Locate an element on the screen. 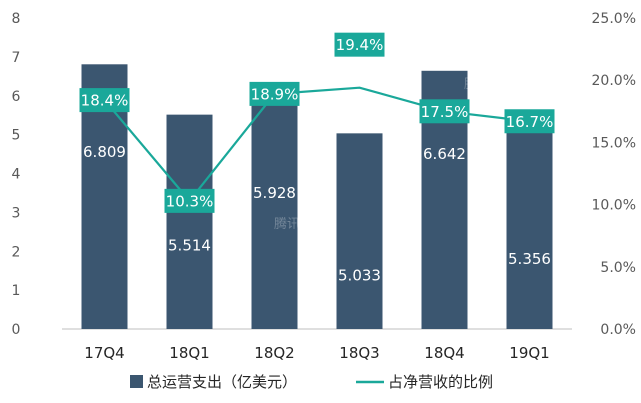 The width and height of the screenshot is (641, 403). legend-line-label: 占净营收的比例 is located at coordinates (440, 382).